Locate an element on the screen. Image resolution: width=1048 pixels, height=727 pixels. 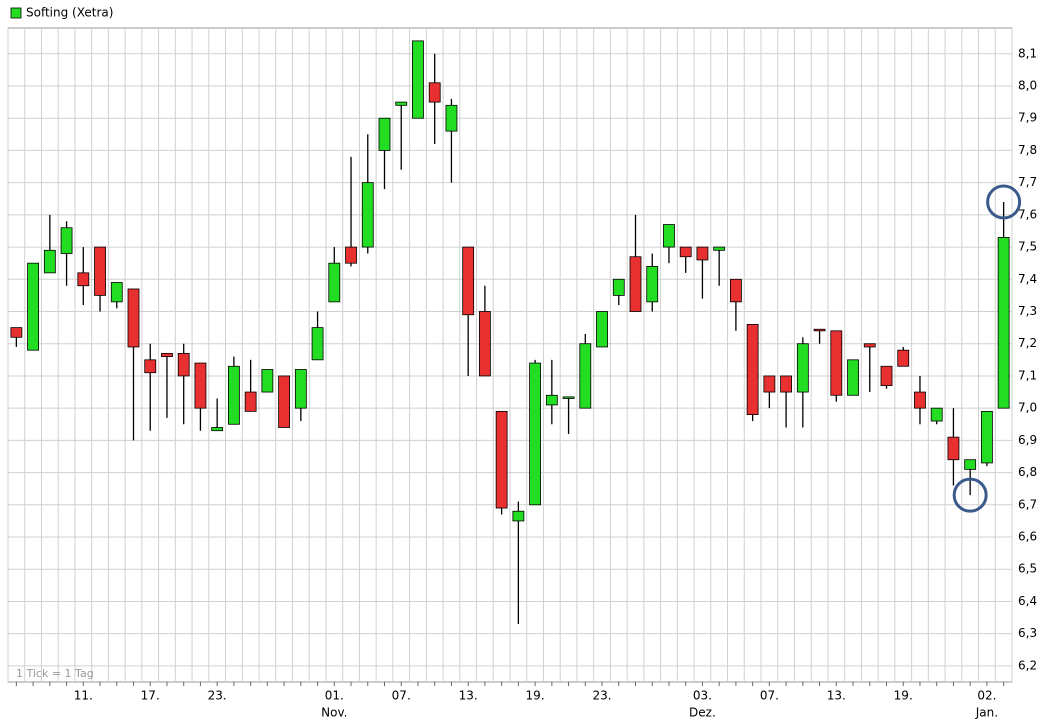
x-month-label: Dez. is located at coordinates (702, 713).